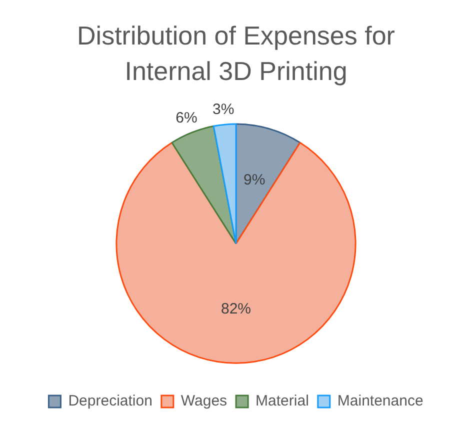  What do you see at coordinates (282, 401) in the screenshot?
I see `legend-label: Material` at bounding box center [282, 401].